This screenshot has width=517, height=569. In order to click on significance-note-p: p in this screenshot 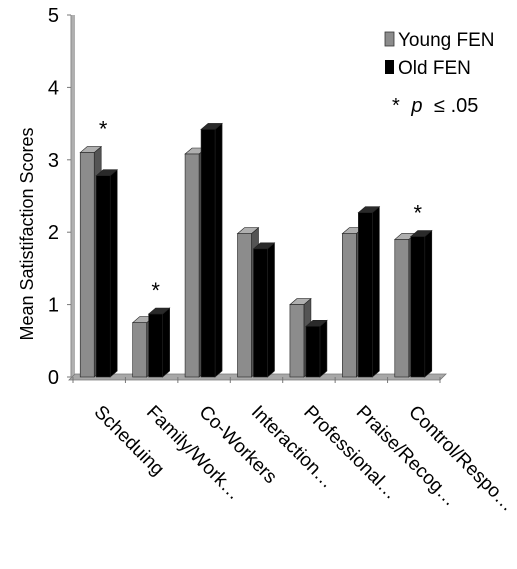, I will do `click(416, 106)`.